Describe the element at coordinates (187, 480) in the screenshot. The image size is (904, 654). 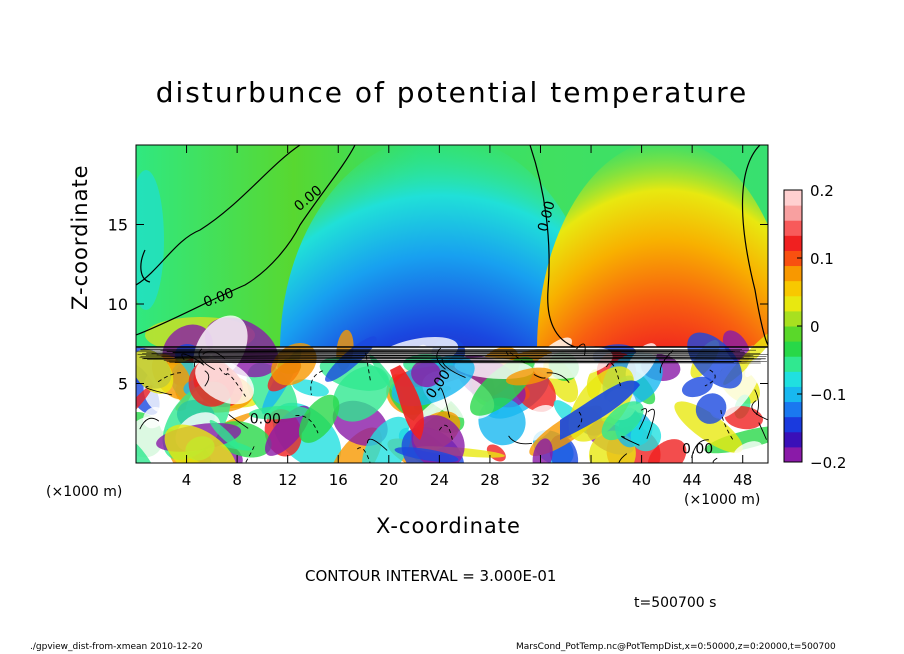
I see `x-tick-label: 4` at that location.